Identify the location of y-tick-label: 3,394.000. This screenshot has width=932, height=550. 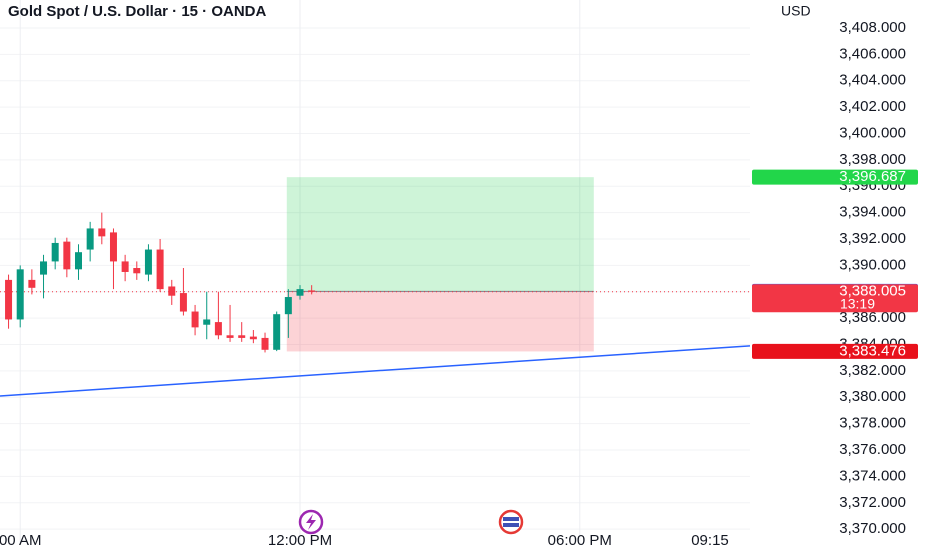
(872, 212).